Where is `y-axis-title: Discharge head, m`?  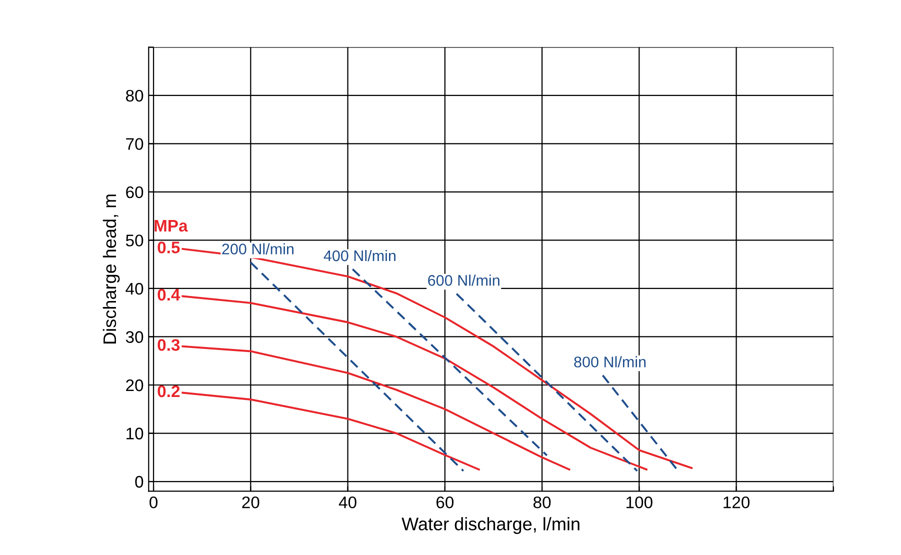
y-axis-title: Discharge head, m is located at coordinates (111, 269).